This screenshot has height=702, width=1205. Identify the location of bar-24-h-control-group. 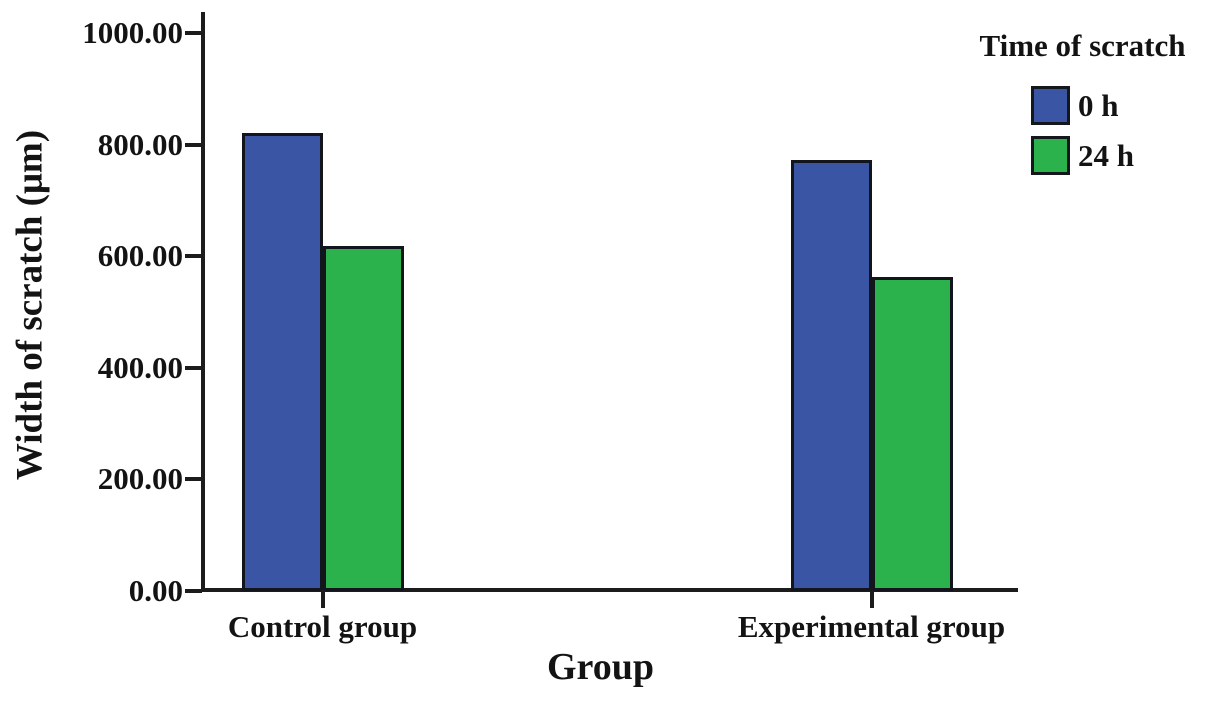
(363, 418).